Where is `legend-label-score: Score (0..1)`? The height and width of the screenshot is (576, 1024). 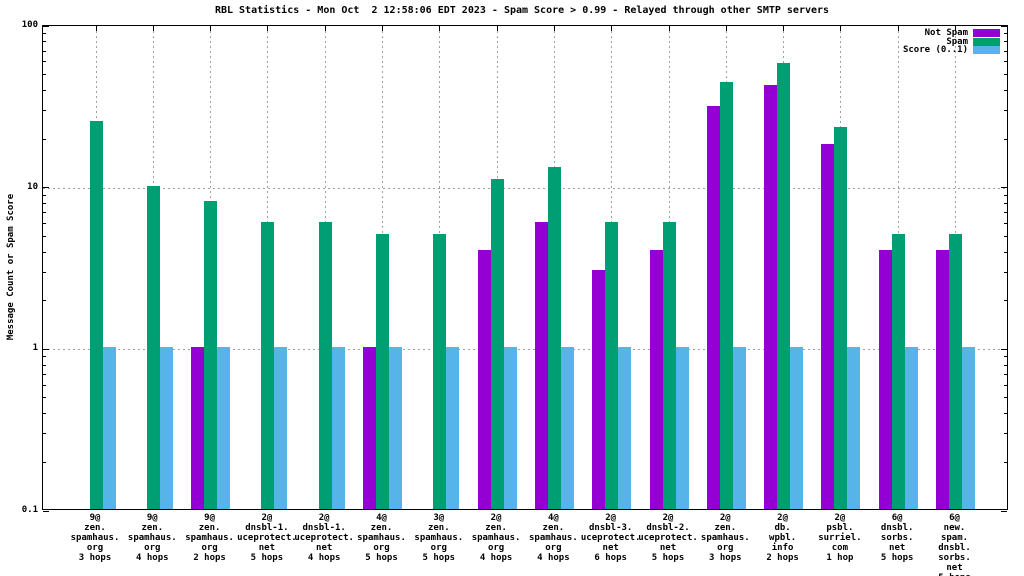 legend-label-score: Score (0..1) is located at coordinates (935, 49).